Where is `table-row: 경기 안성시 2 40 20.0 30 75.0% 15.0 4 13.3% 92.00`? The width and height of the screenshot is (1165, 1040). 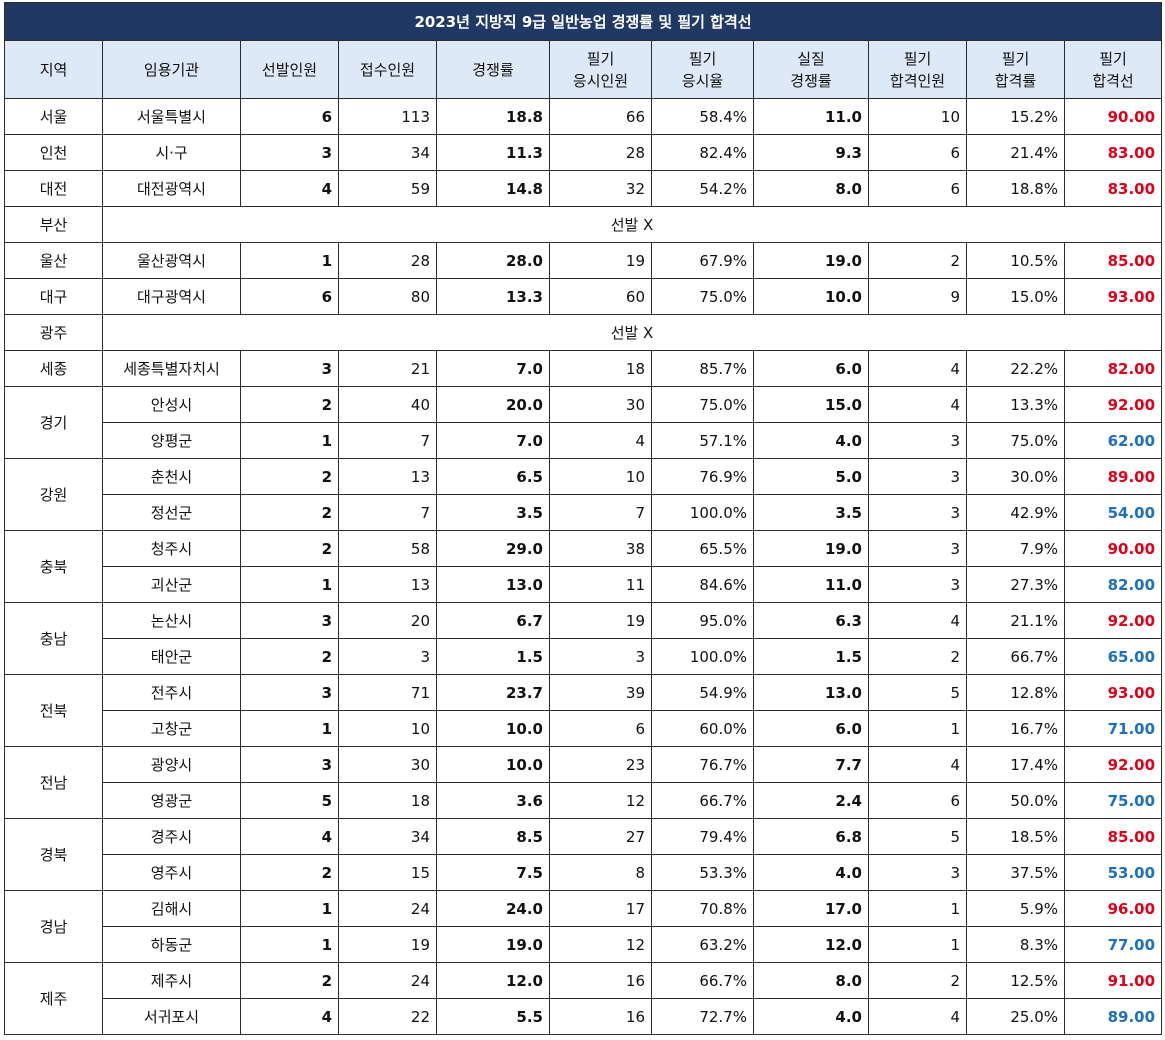 table-row: 경기 안성시 2 40 20.0 30 75.0% 15.0 4 13.3% 92.00 is located at coordinates (583, 422).